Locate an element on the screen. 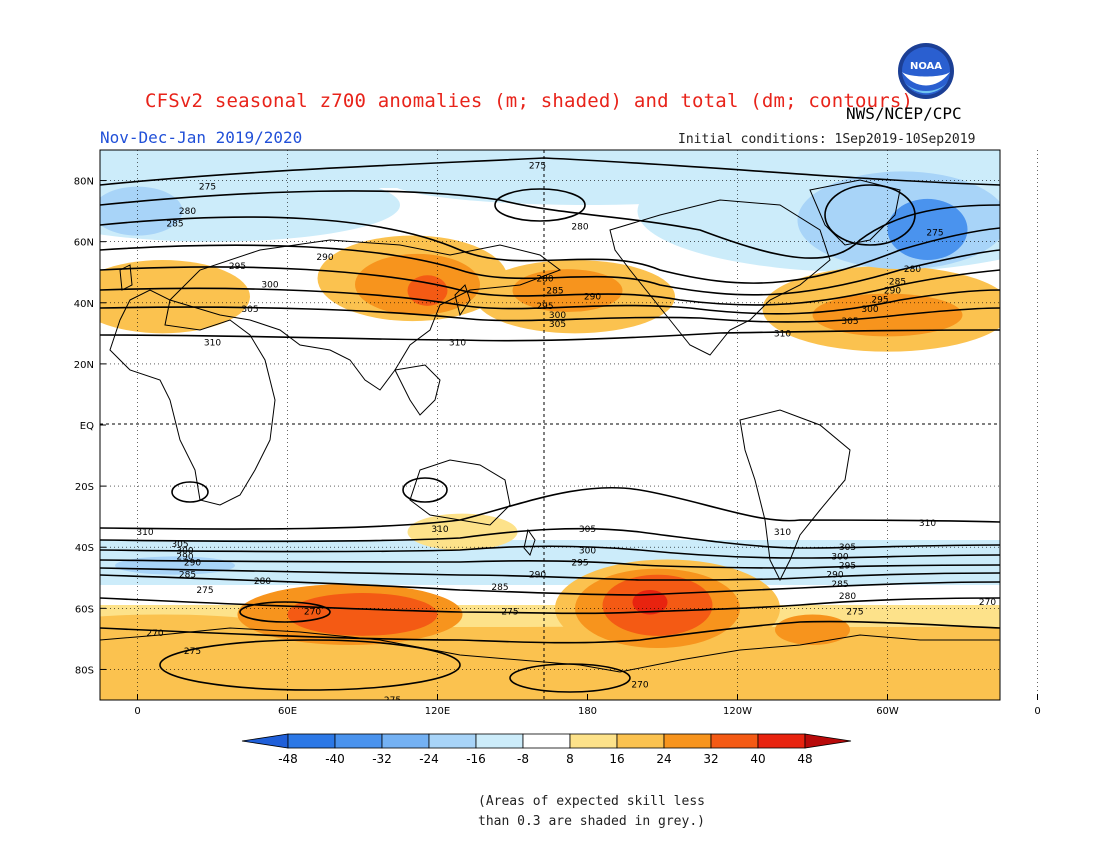 The width and height of the screenshot is (1100, 850). indochina-coast is located at coordinates (417, 390).